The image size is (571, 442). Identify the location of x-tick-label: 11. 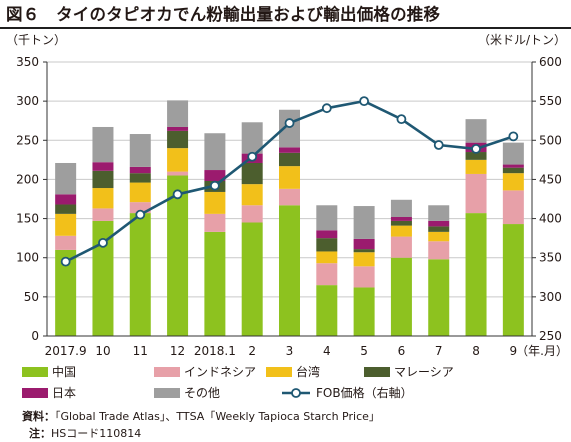
(140, 351).